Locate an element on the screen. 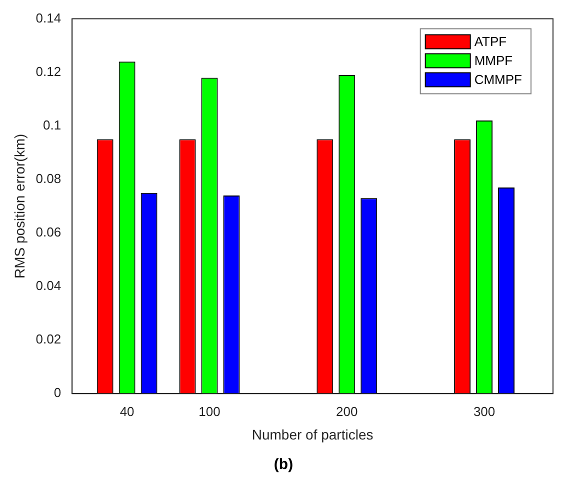  y-tick-label: 0.14 is located at coordinates (49, 18).